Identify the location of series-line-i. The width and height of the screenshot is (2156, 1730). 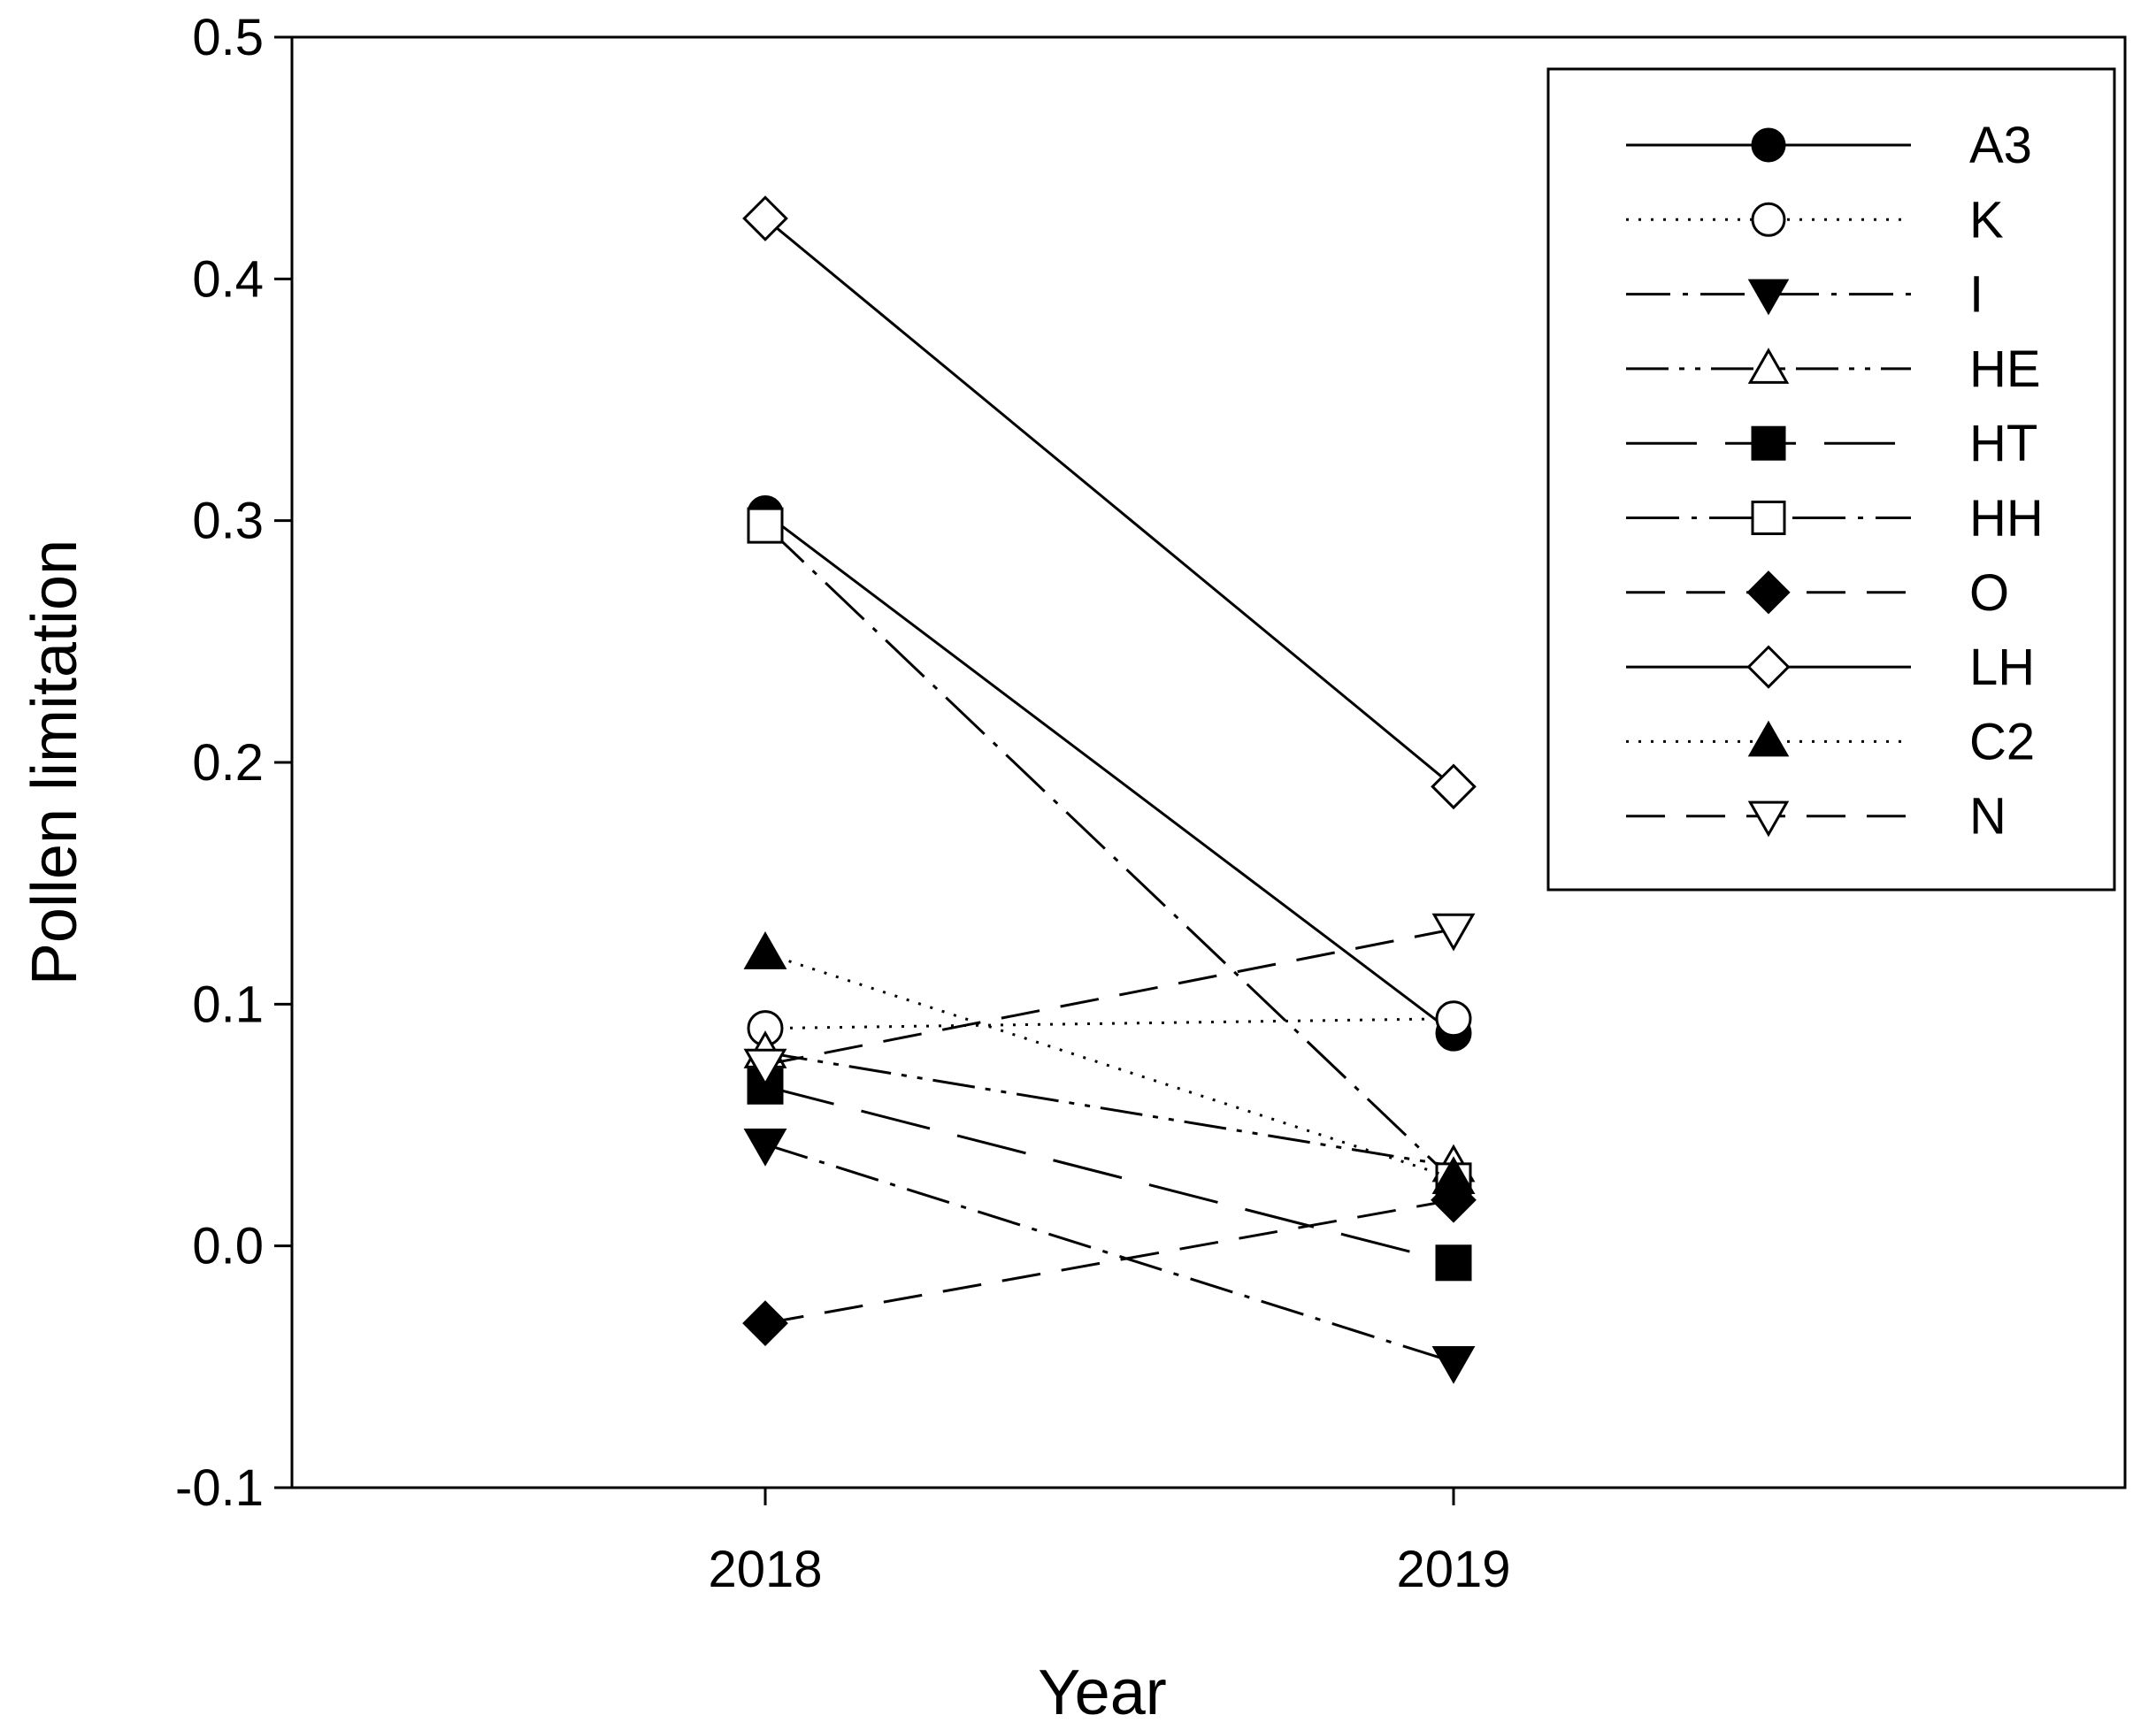
(1109, 1253).